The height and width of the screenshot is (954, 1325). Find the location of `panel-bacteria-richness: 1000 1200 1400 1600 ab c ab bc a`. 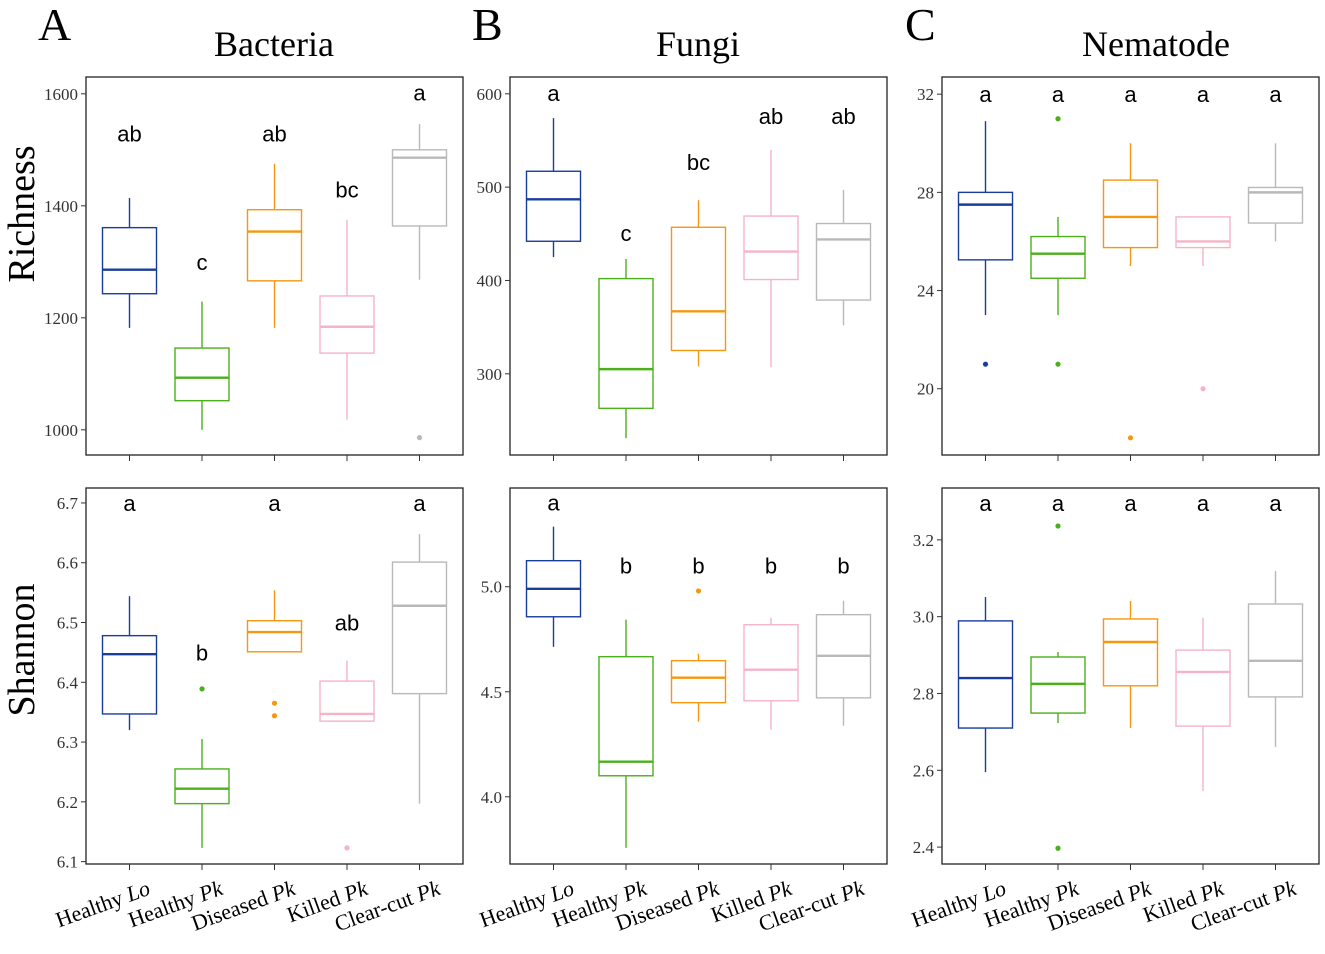

panel-bacteria-richness: 1000 1200 1400 1600 ab c ab bc a is located at coordinates (254, 268).